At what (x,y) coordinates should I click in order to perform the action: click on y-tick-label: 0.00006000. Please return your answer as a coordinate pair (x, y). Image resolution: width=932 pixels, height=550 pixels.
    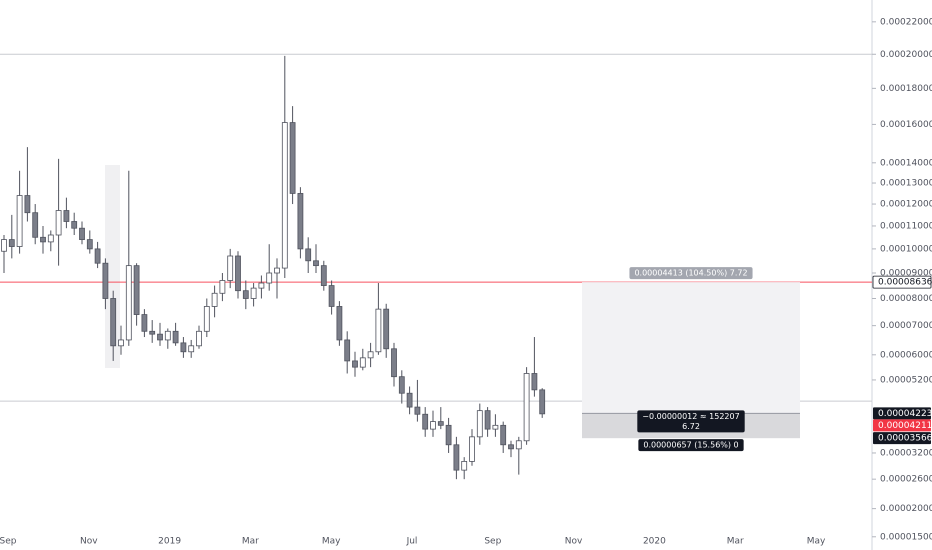
    Looking at the image, I should click on (906, 355).